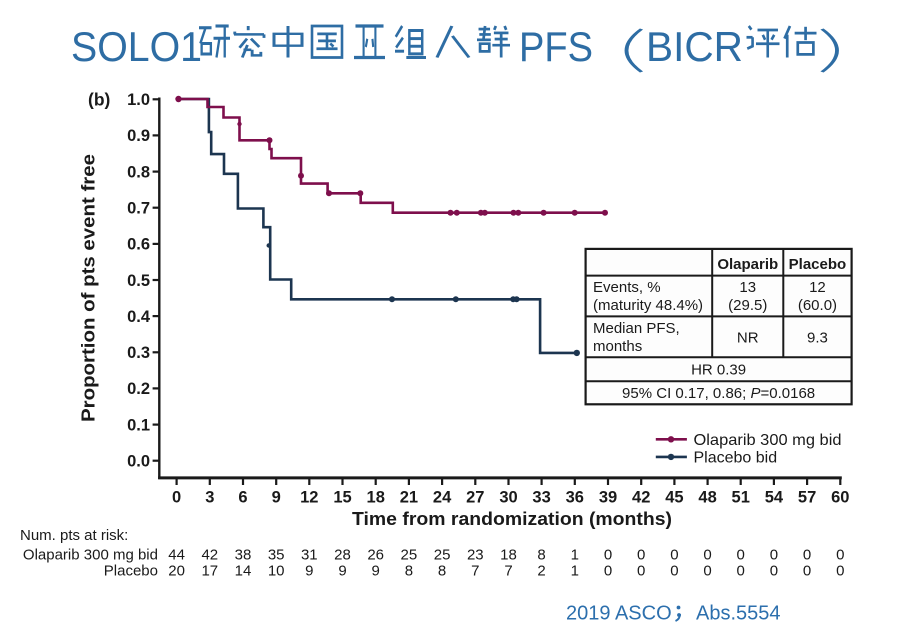  I want to click on svg-text: 0.5, so click(138, 281).